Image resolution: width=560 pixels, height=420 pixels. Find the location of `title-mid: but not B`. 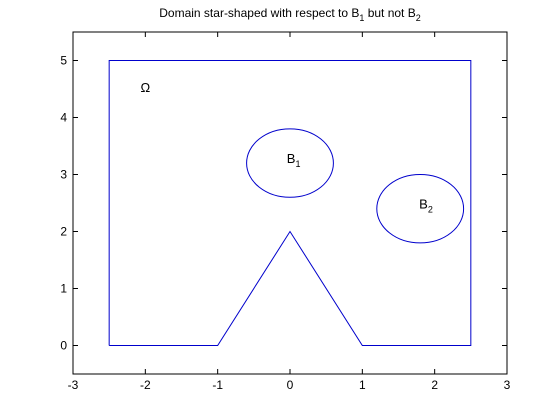

title-mid: but not B is located at coordinates (389, 13).